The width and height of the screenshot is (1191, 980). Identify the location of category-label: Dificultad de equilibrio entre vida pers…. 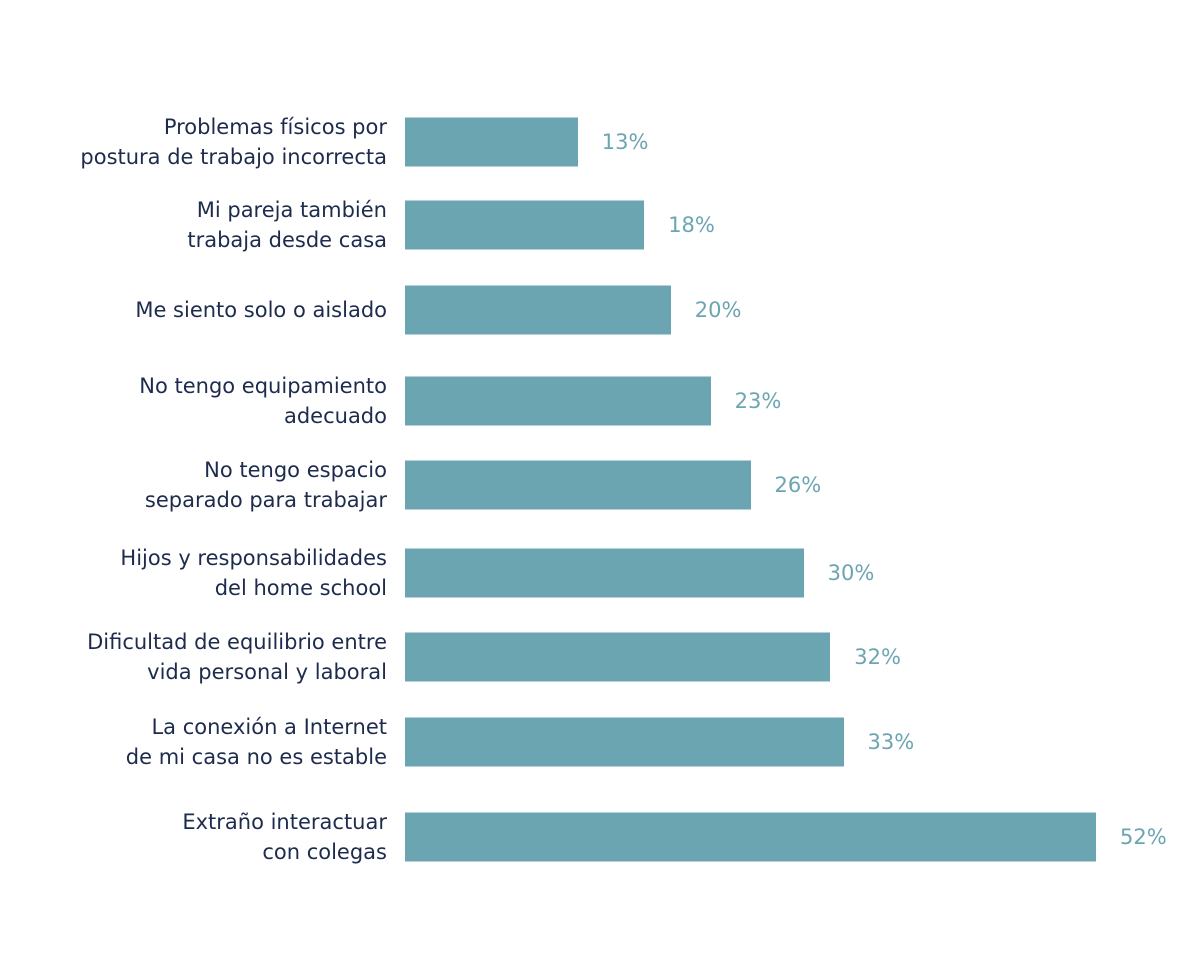
(237, 657).